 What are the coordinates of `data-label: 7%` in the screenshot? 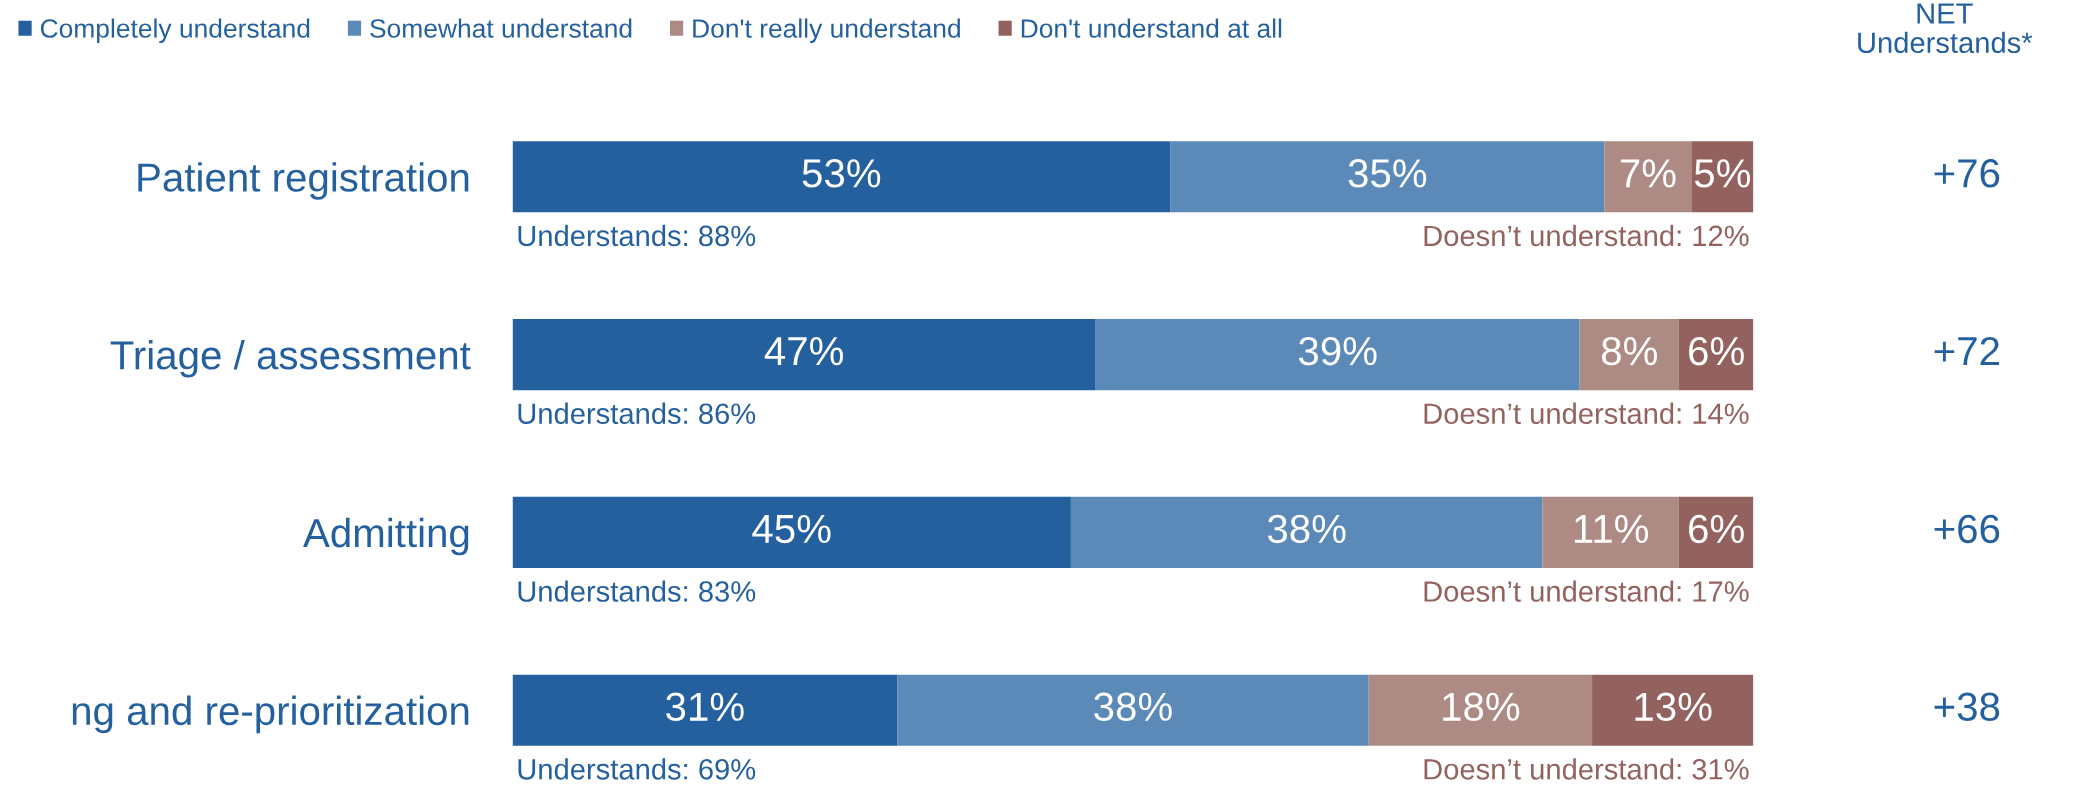 It's located at (1648, 173).